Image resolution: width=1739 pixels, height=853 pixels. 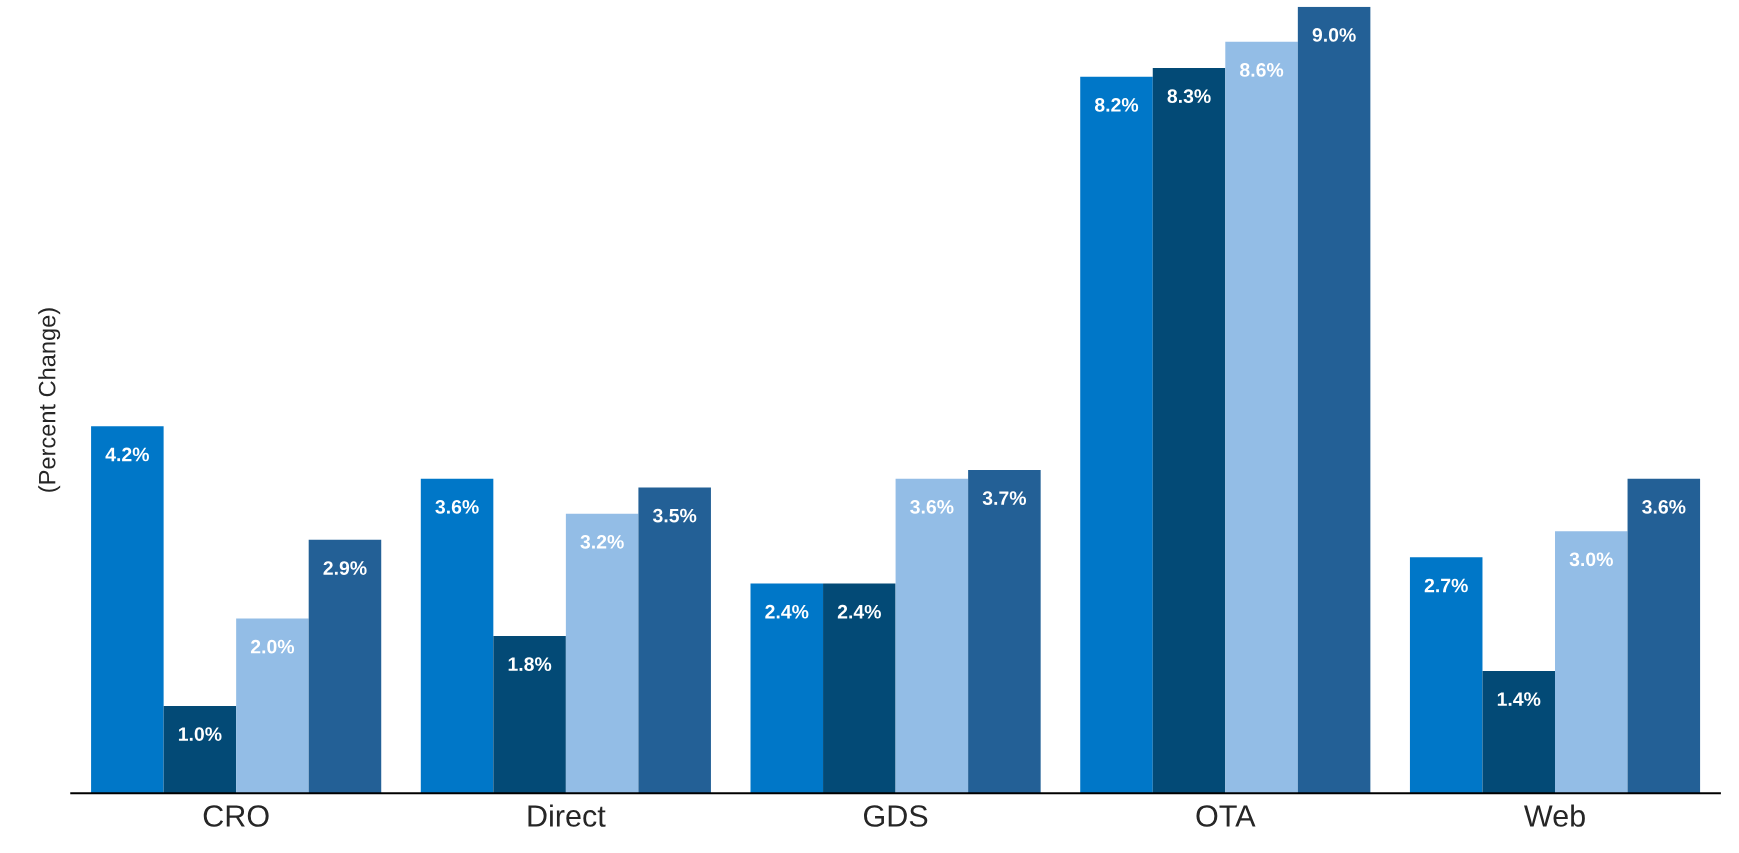 I want to click on x-tick-label: Web, so click(x=1554, y=815).